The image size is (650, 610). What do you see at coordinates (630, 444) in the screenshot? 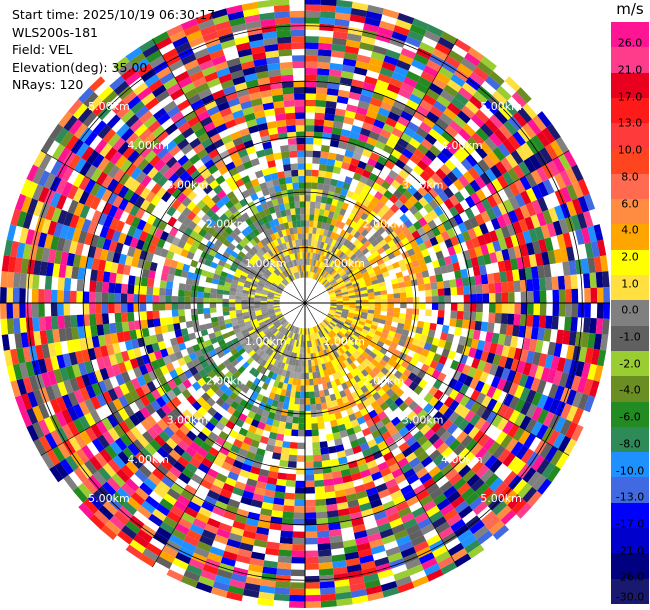
I see `colorbar-tick-label: -8.0` at bounding box center [630, 444].